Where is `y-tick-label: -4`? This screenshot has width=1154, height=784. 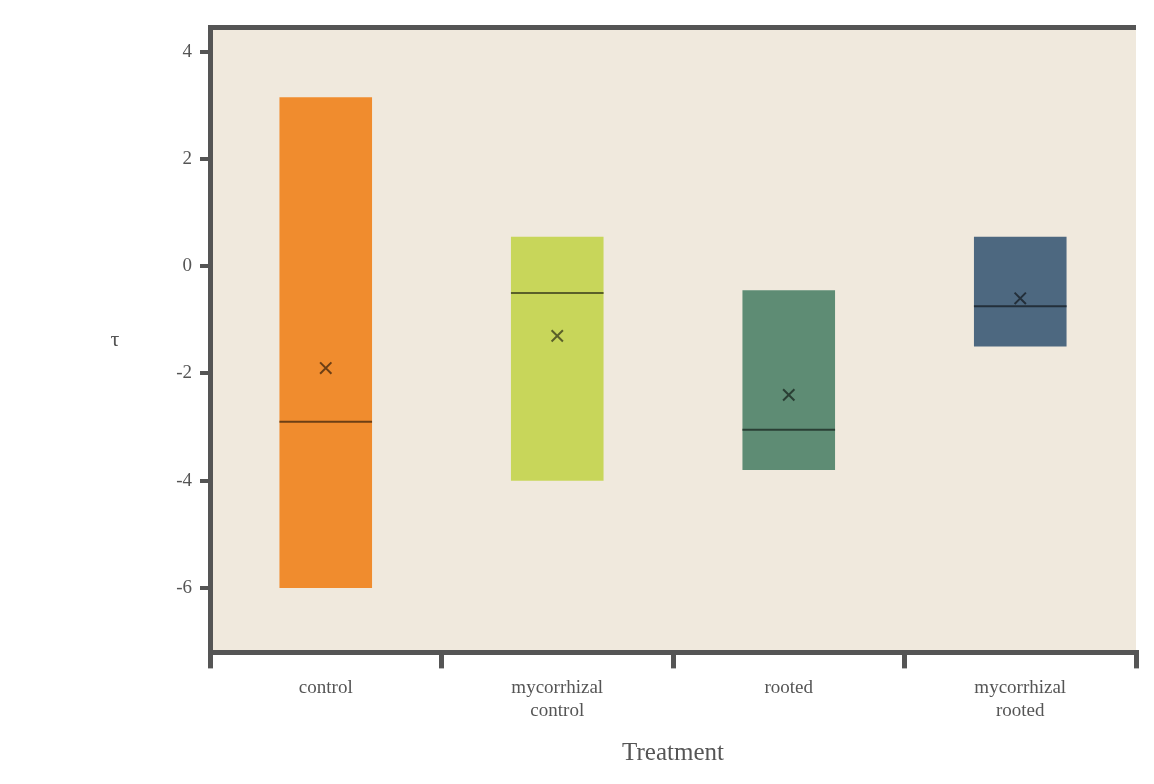
y-tick-label: -4 is located at coordinates (184, 479).